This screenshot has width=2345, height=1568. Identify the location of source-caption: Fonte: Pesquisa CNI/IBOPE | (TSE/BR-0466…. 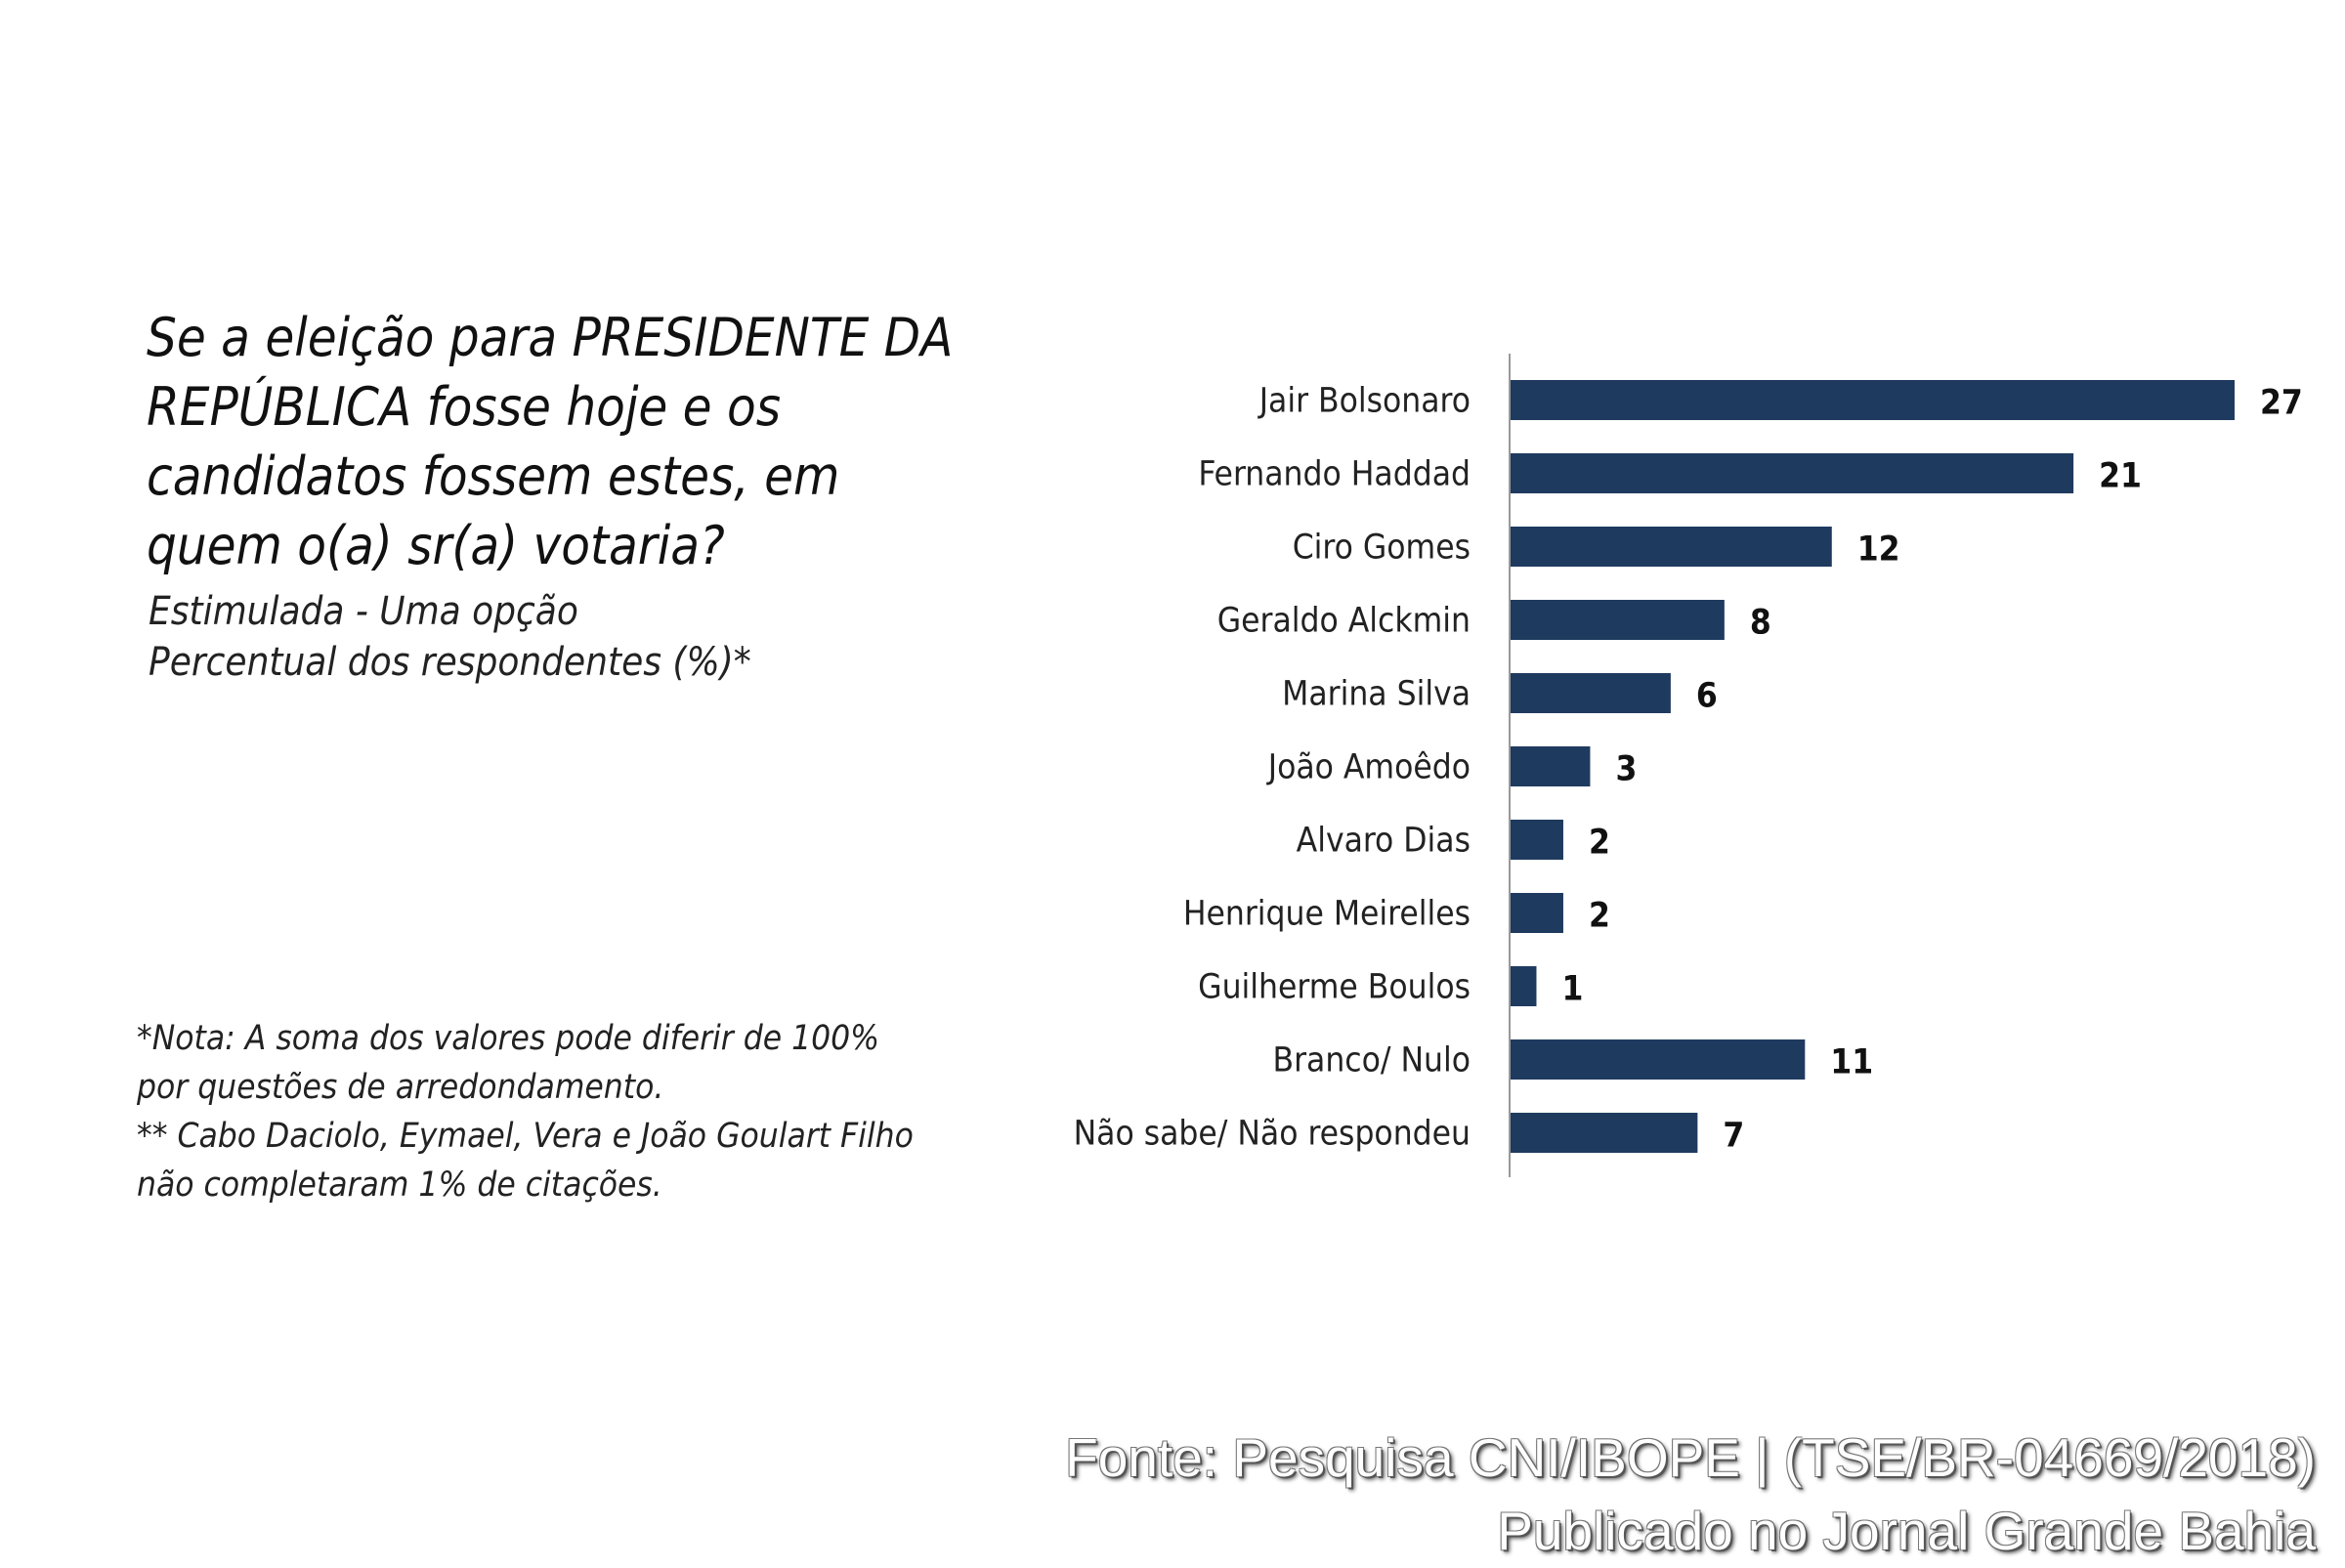
(1690, 1494).